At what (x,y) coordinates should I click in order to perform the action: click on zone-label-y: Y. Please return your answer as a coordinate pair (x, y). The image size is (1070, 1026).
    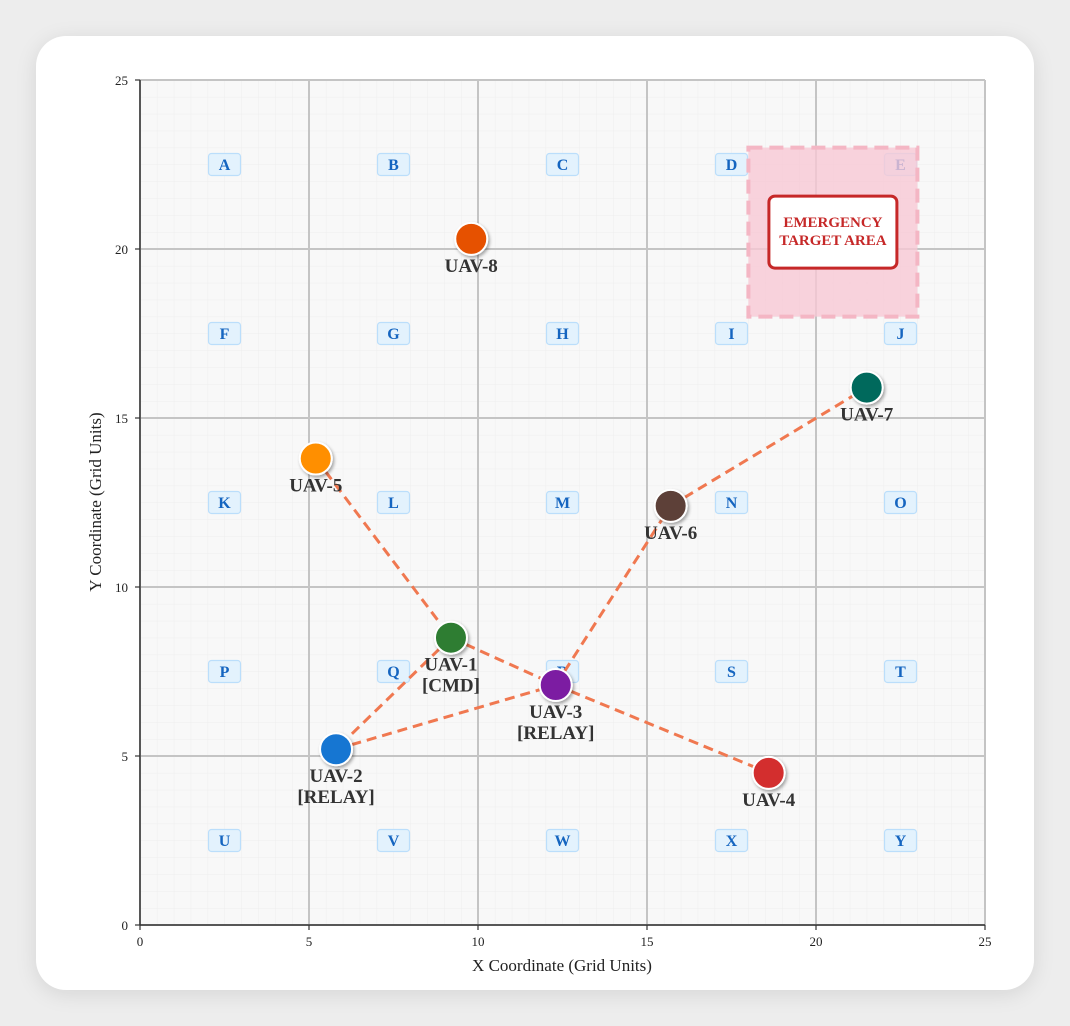
    Looking at the image, I should click on (900, 840).